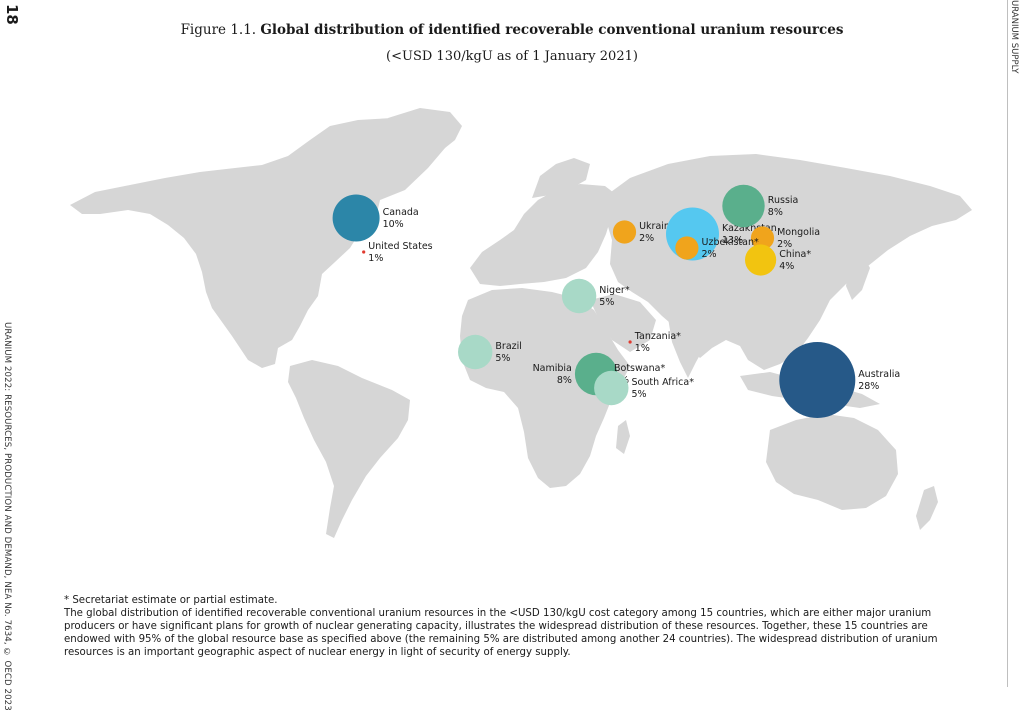 The height and width of the screenshot is (711, 1024). I want to click on label-country-kazakhstan: Kazakhstan, so click(749, 228).